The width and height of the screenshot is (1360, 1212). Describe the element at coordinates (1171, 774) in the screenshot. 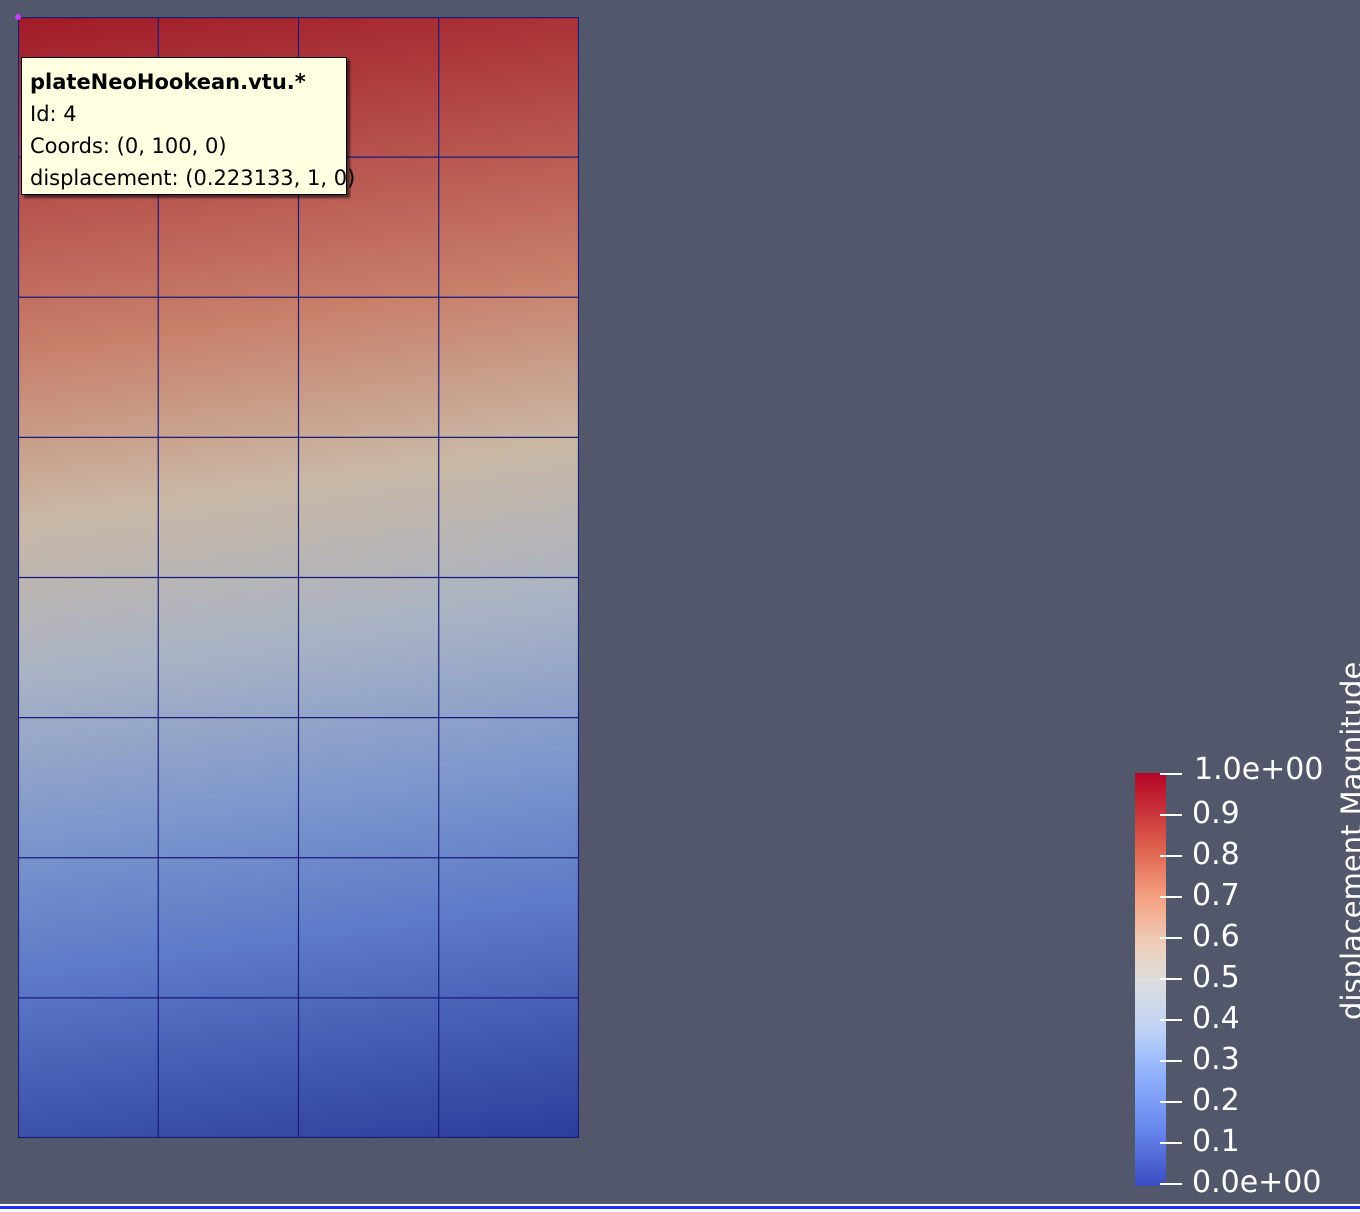

I see `legend-tick-max` at that location.